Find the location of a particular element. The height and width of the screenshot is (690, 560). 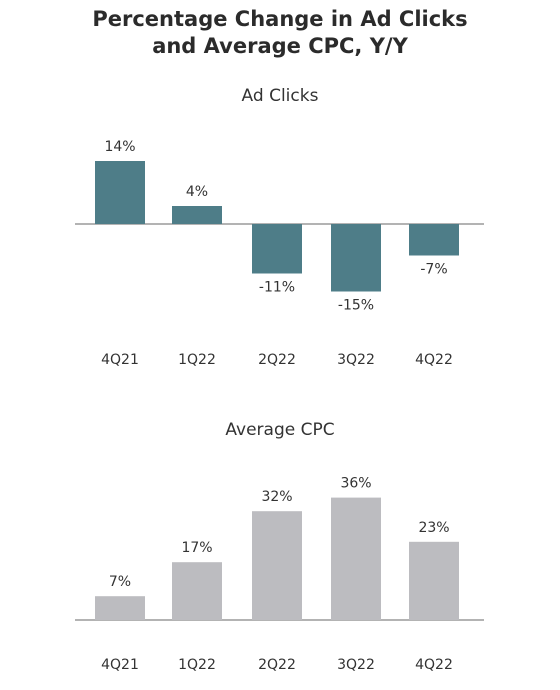

ad-clicks-data-label-1q22: 4% is located at coordinates (197, 192).